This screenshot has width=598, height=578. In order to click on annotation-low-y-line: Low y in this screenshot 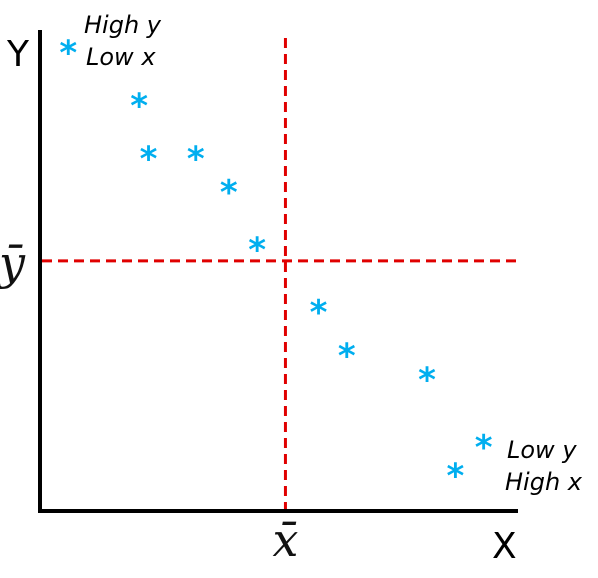, I will do `click(542, 450)`.